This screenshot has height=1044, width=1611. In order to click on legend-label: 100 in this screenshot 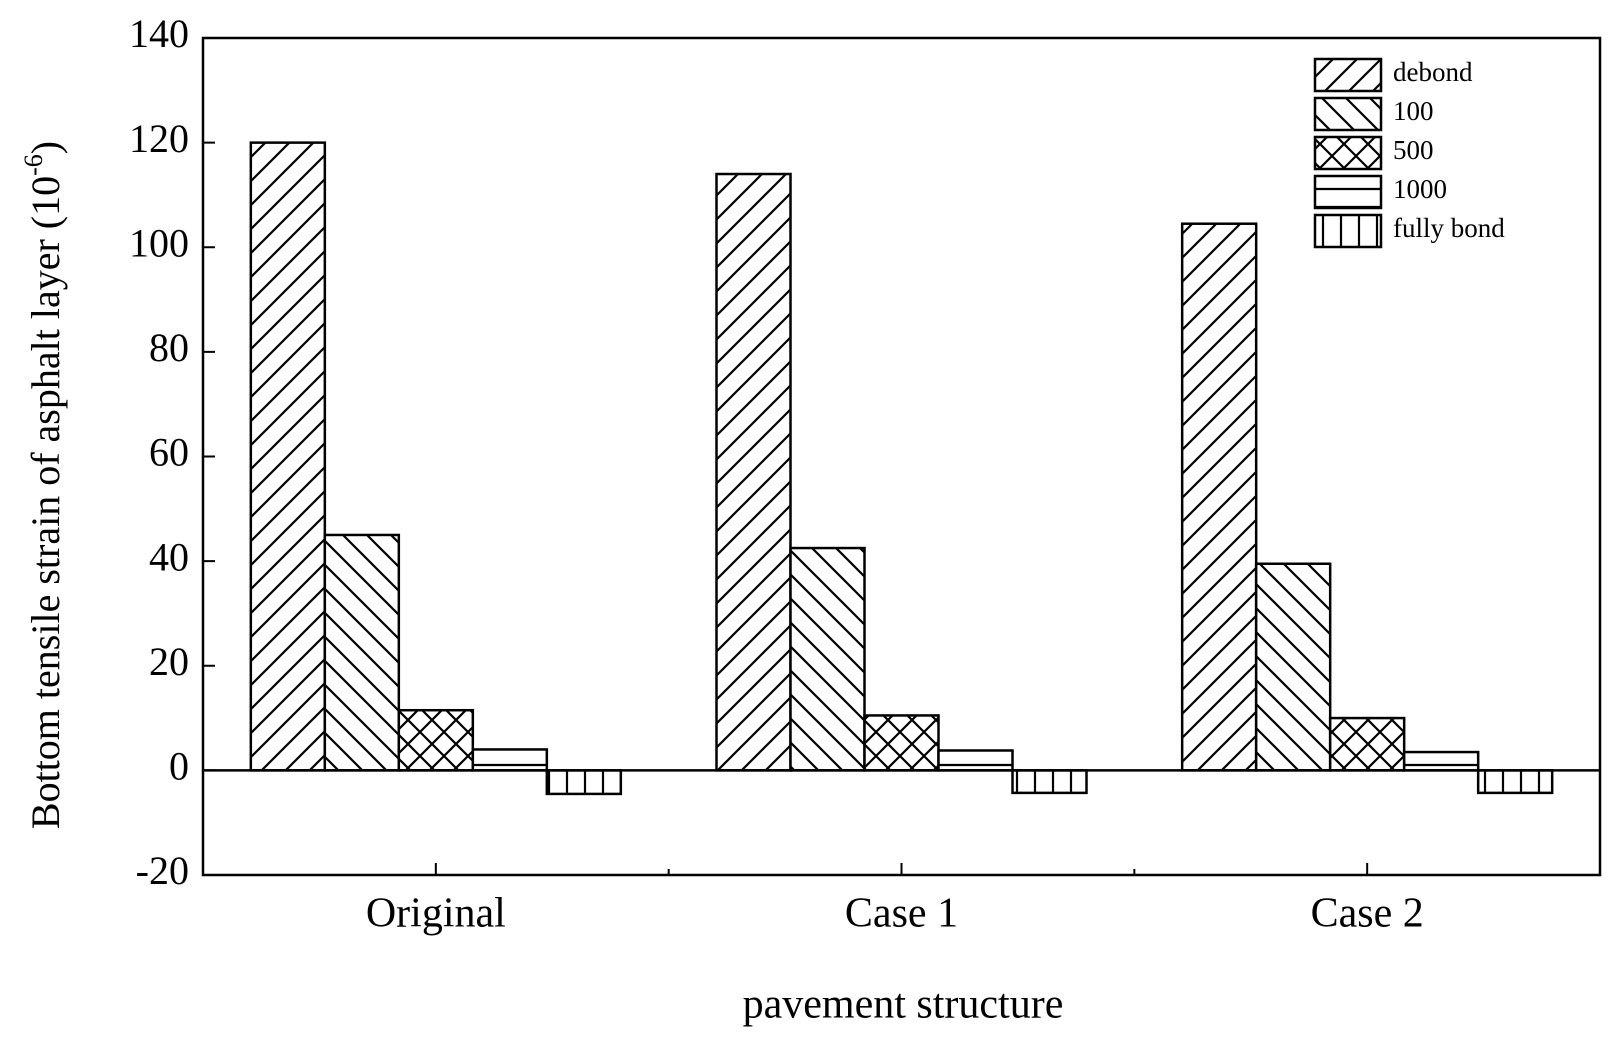, I will do `click(1413, 111)`.